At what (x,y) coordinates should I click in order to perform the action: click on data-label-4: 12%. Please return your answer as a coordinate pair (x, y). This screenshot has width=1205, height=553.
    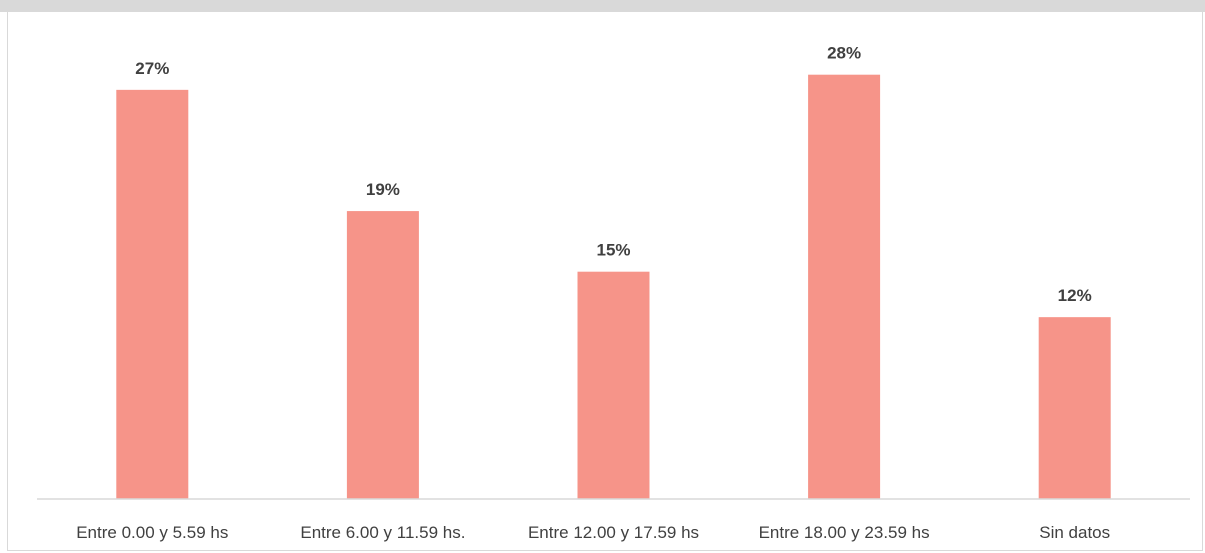
    Looking at the image, I should click on (1075, 295).